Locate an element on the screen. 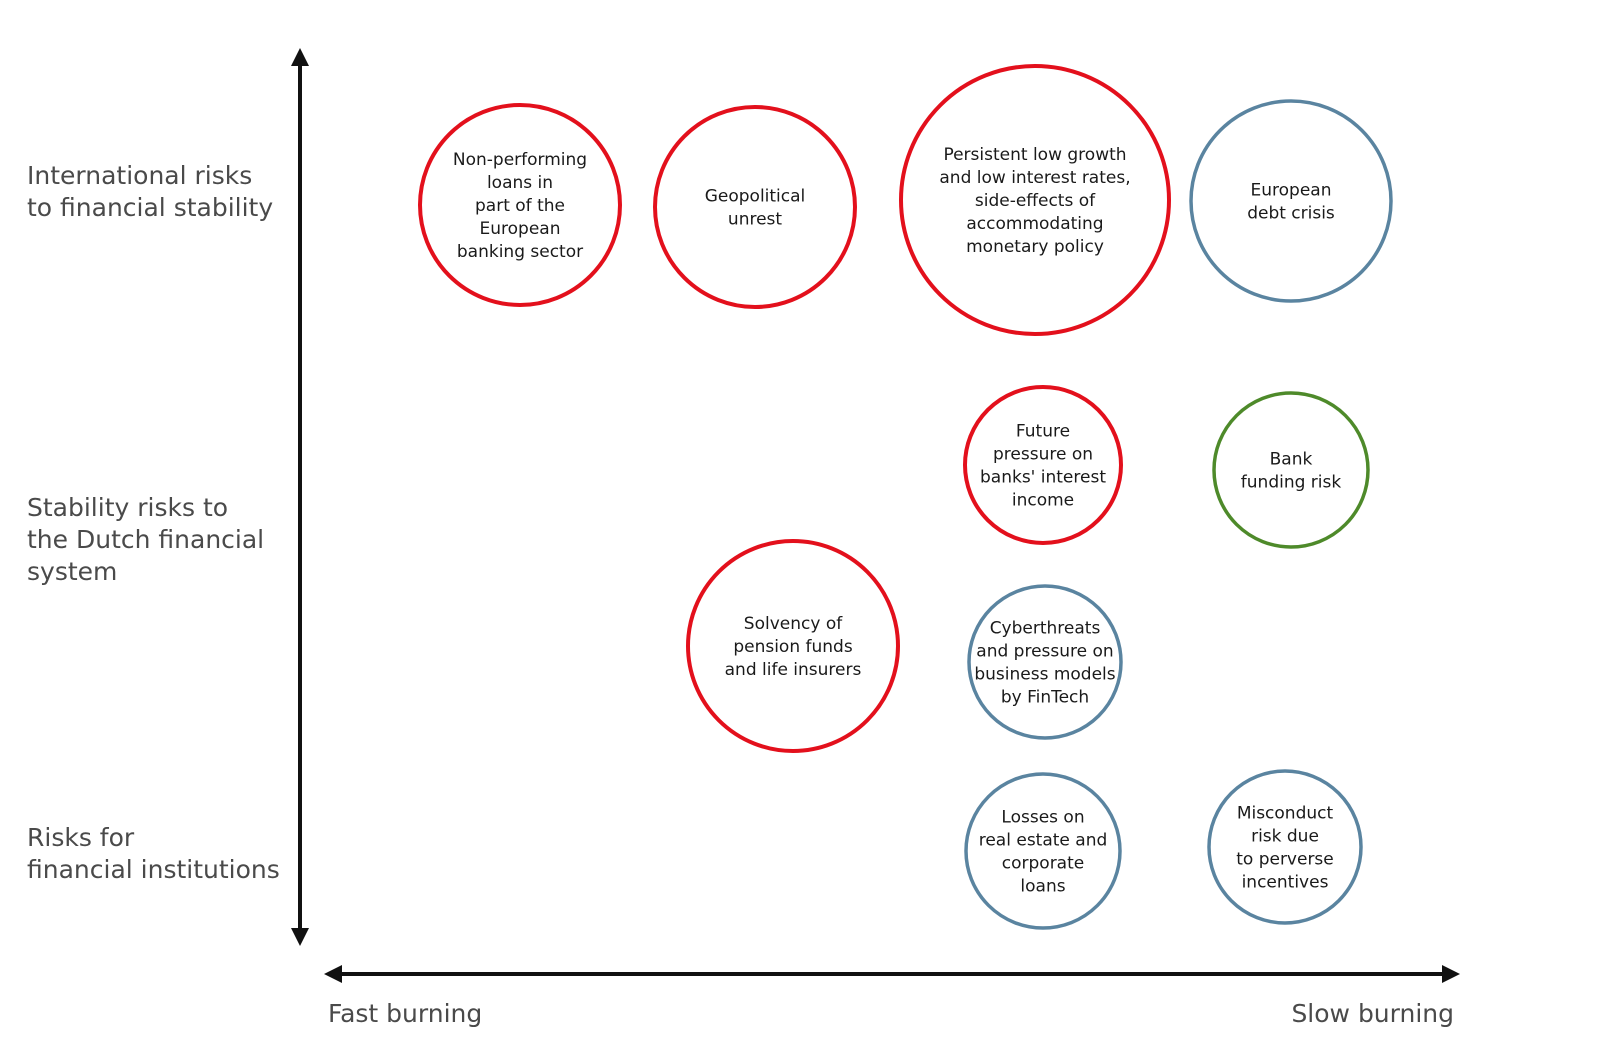 Image resolution: width=1600 pixels, height=1049 pixels. bubble-circle-low-growth is located at coordinates (1035, 200).